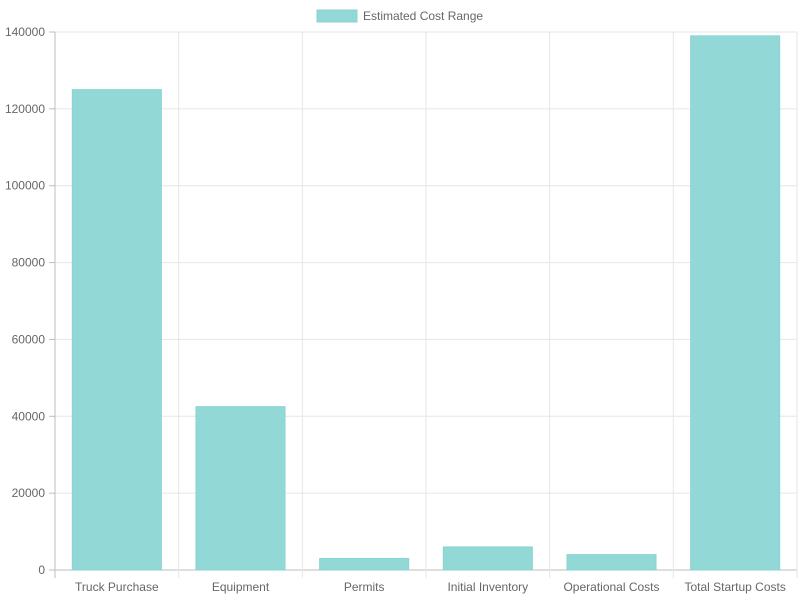 The height and width of the screenshot is (600, 800). Describe the element at coordinates (29, 339) in the screenshot. I see `y-tick-label-3: 60000` at that location.